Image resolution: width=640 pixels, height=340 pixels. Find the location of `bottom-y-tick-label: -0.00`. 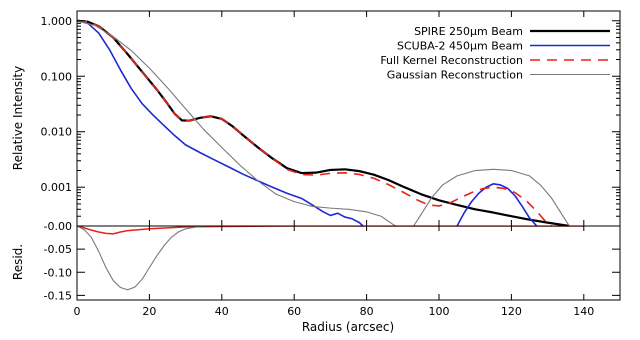

bottom-y-tick-label: -0.00 is located at coordinates (58, 226).